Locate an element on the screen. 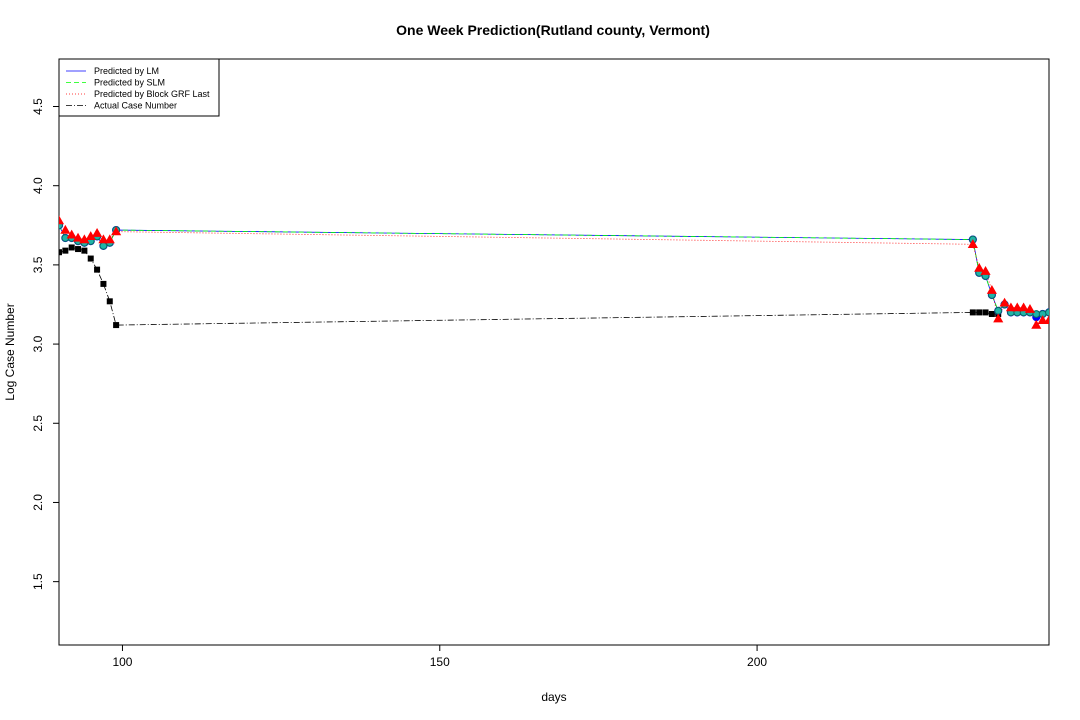 The height and width of the screenshot is (720, 1080). y-tick-label: 4.5 is located at coordinates (38, 106).